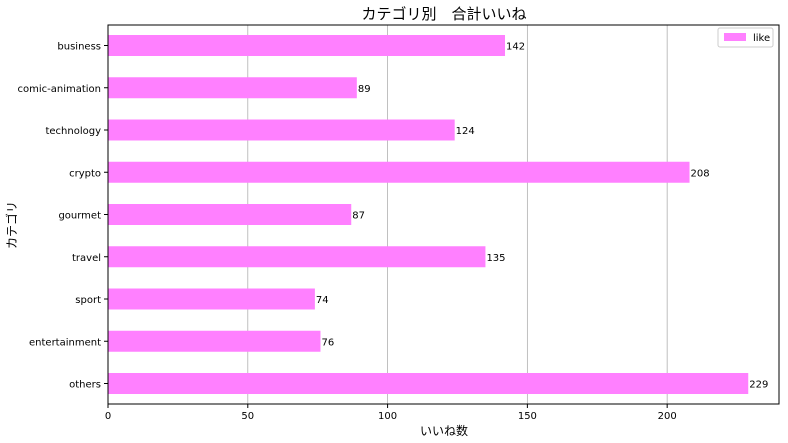 The height and width of the screenshot is (443, 788). What do you see at coordinates (79, 216) in the screenshot?
I see `y-tick-label-gourmet: gourmet` at bounding box center [79, 216].